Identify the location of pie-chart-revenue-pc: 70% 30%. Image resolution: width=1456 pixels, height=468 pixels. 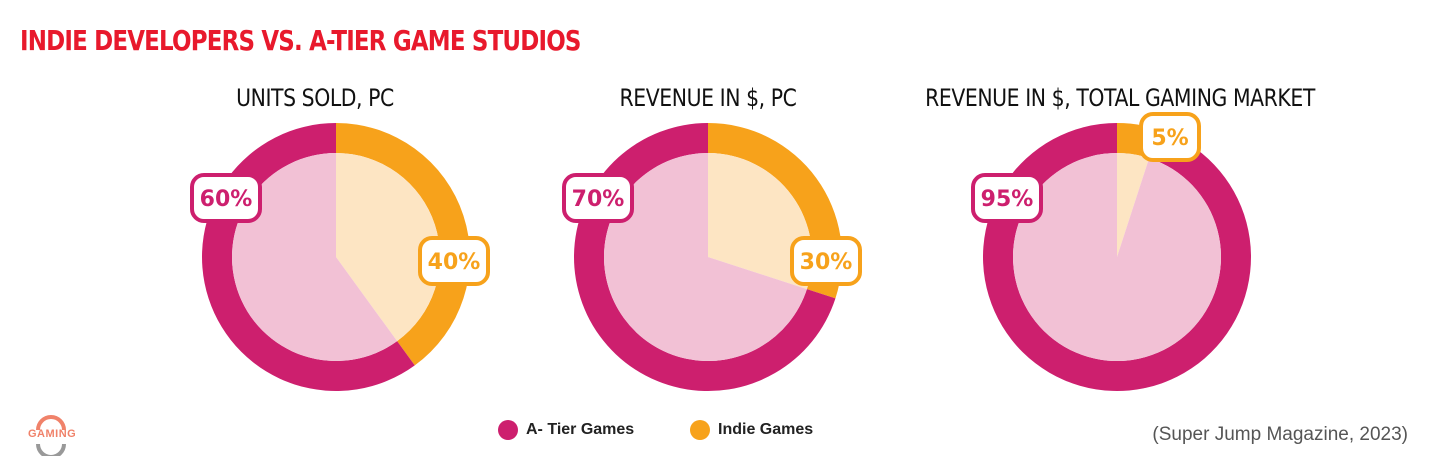
(712, 257).